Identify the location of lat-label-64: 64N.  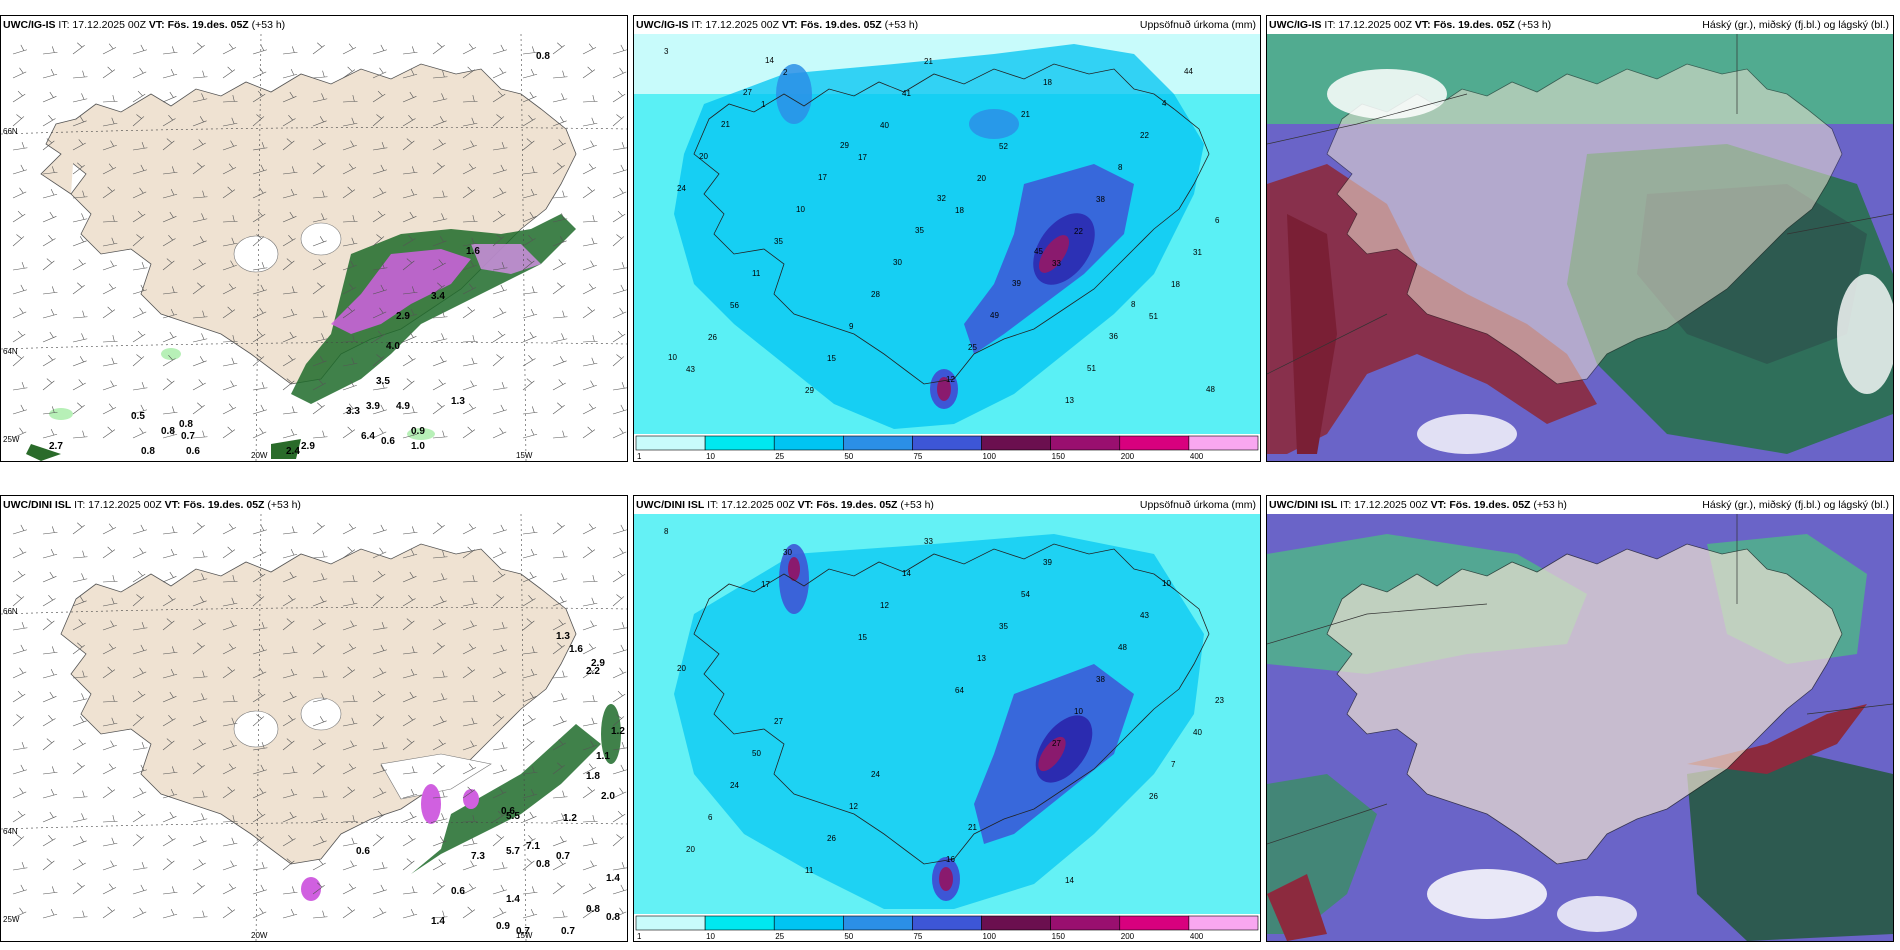
(10, 351).